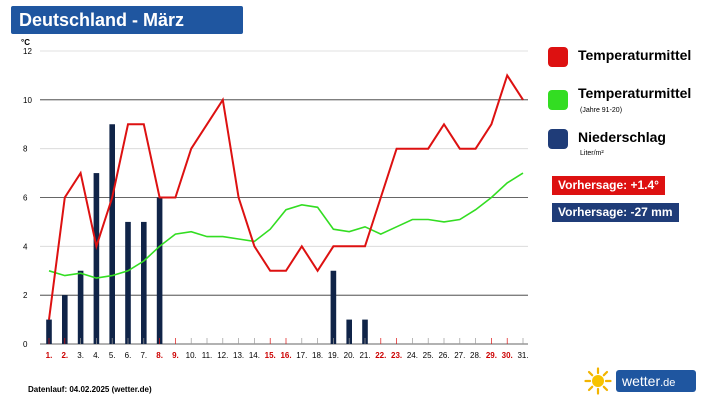  I want to click on x-tick-label: 5., so click(112, 355).